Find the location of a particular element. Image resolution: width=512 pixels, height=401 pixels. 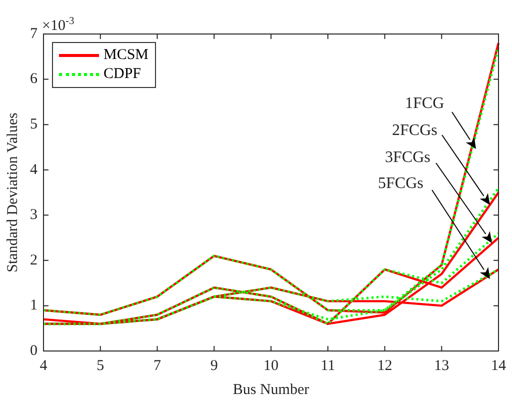

x-tick-label: 12 is located at coordinates (384, 366).